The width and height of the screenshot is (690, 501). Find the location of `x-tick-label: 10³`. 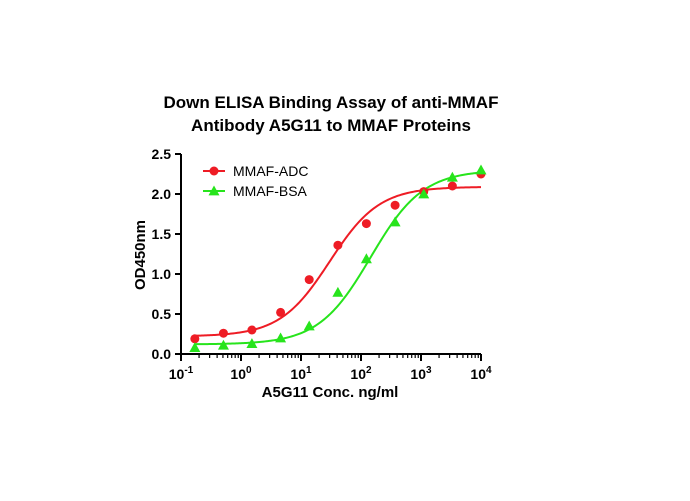

x-tick-label: 10³ is located at coordinates (421, 373).